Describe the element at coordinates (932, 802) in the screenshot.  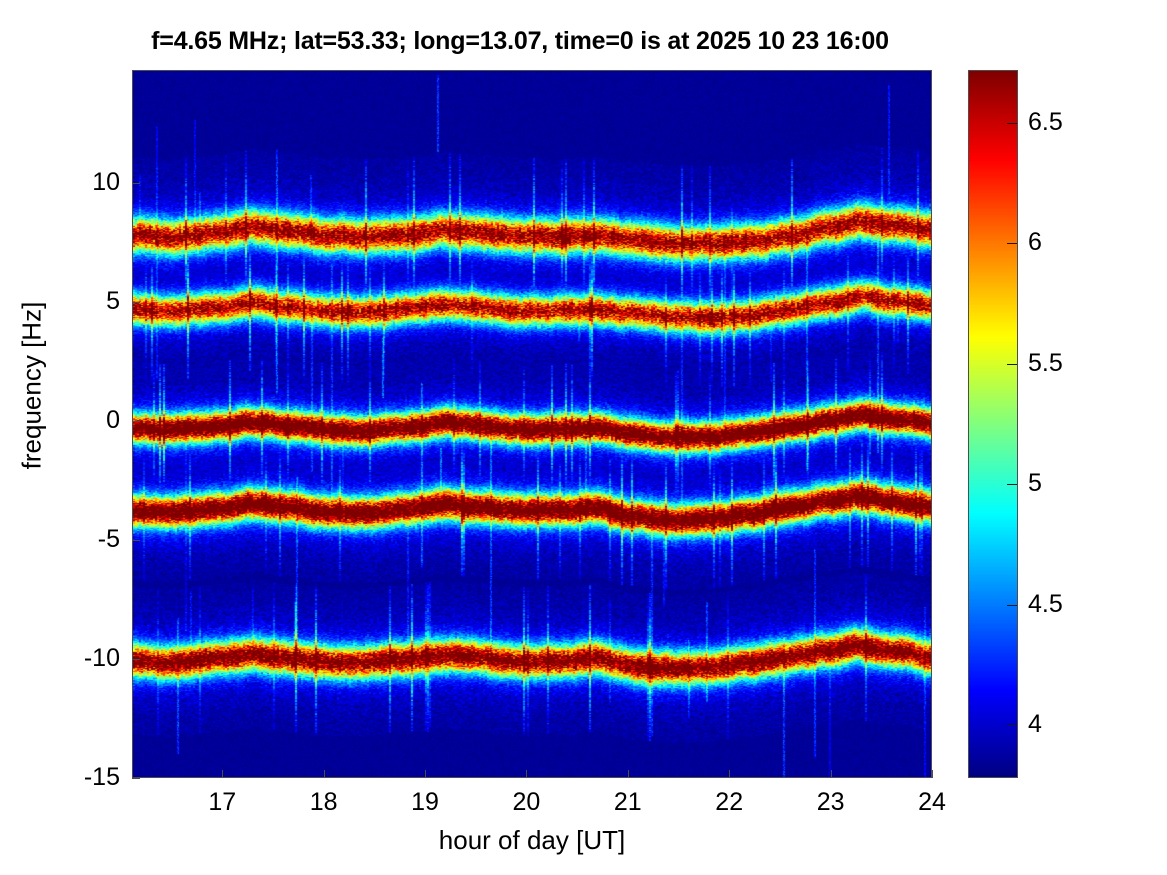
I see `x-tick-label: 24` at that location.